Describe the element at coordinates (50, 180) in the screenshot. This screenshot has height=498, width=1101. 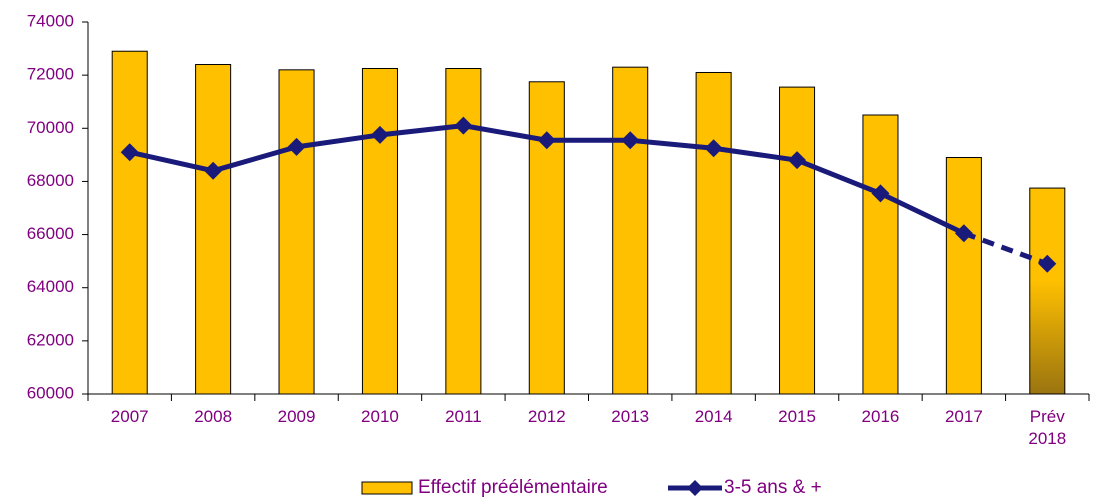
I see `y-tick-label: 68000` at that location.